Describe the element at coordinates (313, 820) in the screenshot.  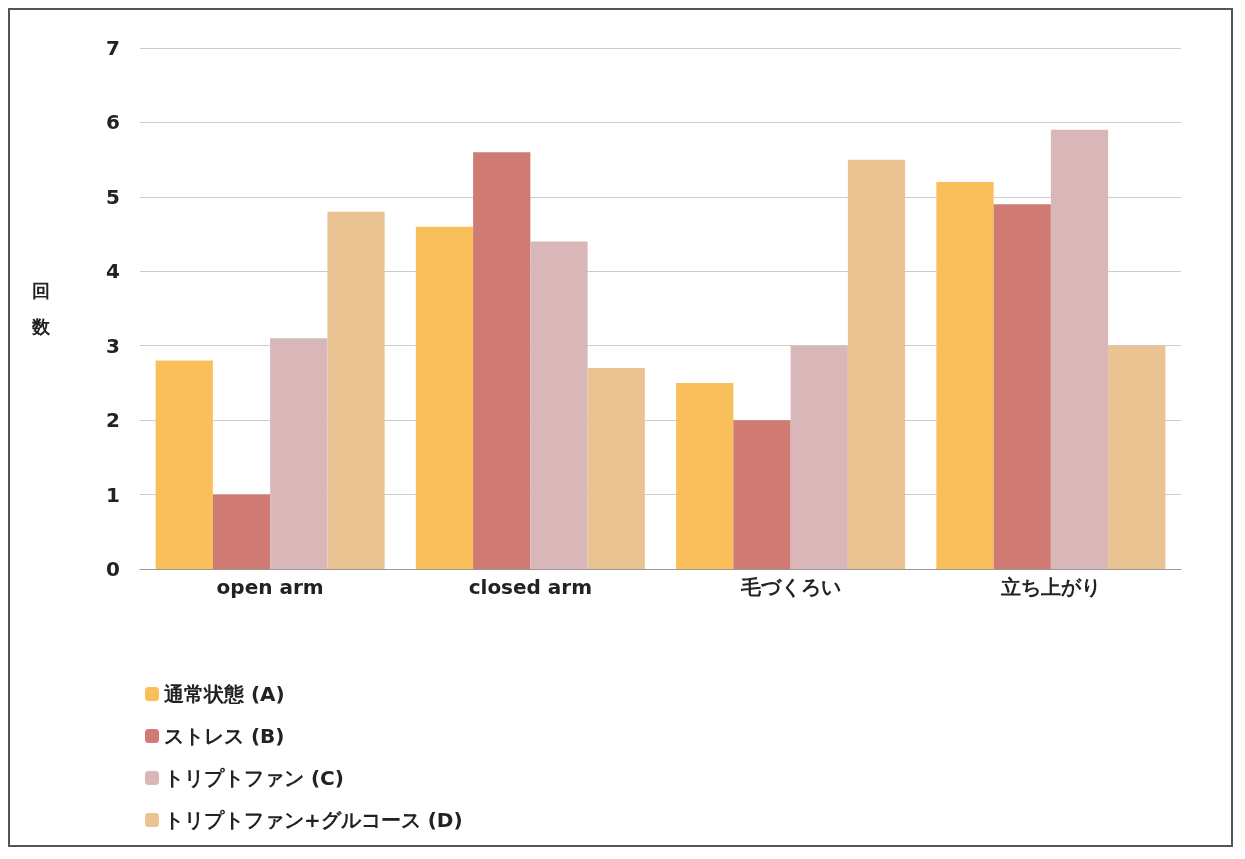
I see `legend-label: トリプトファン+グルコース (D)` at that location.